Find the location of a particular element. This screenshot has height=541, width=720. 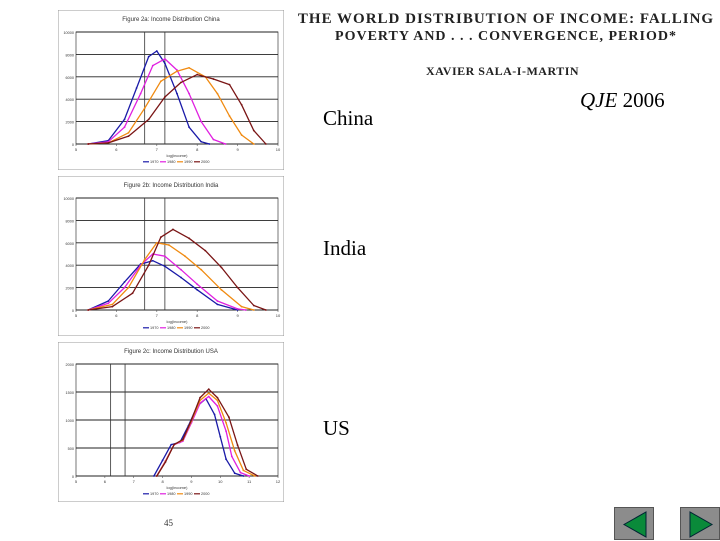

label-us: US is located at coordinates (336, 428).